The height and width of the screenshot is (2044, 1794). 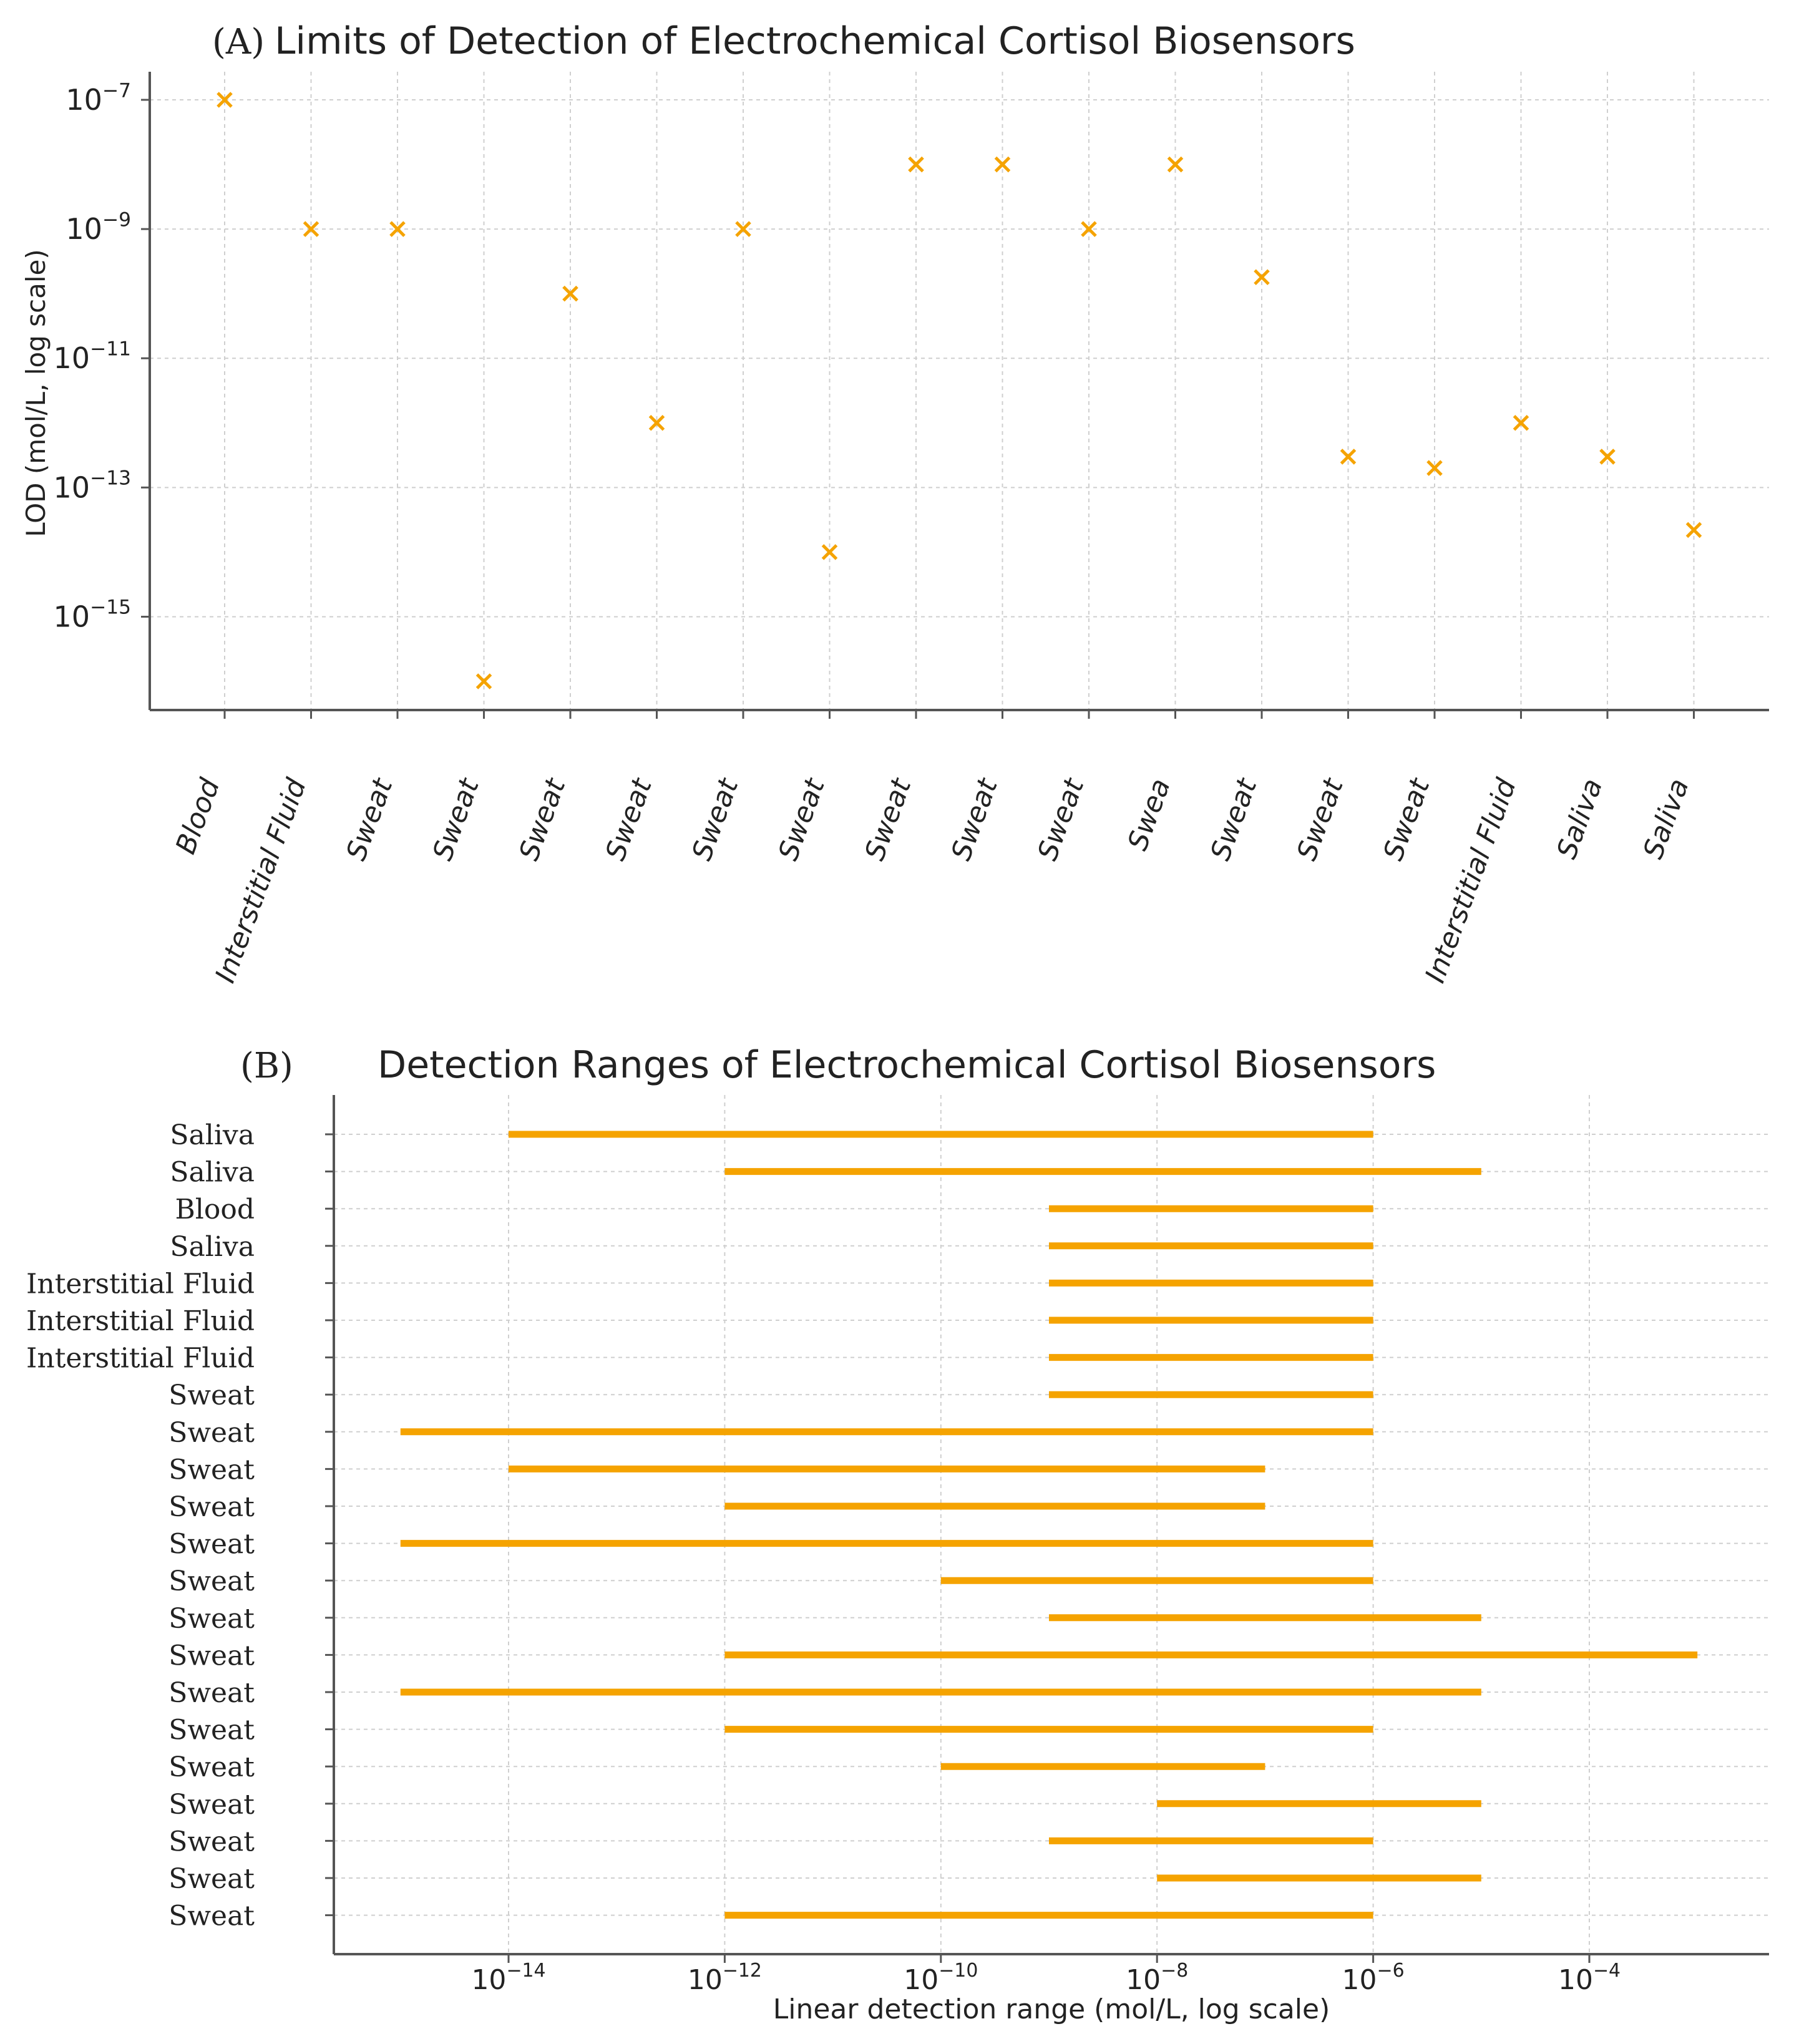 I want to click on panel-b-x-tick-label: 10⁻¹⁴, so click(x=508, y=1978).